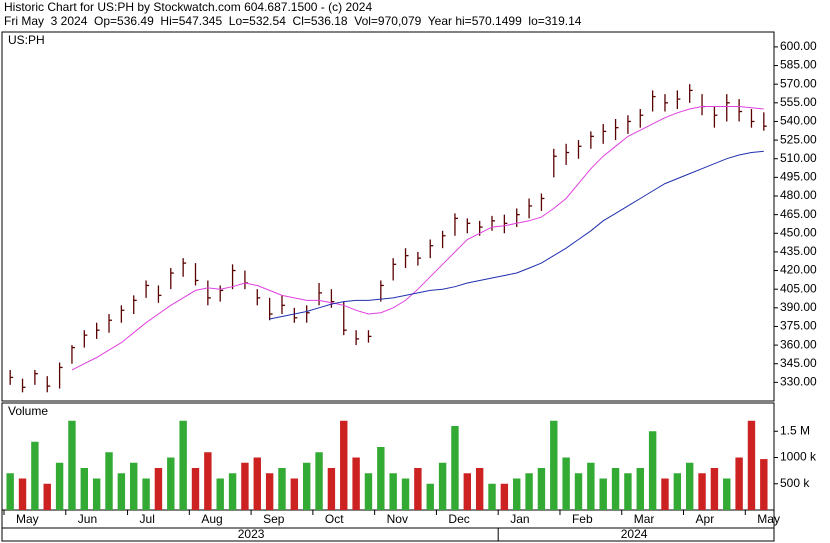 The width and height of the screenshot is (830, 543). Describe the element at coordinates (798, 177) in the screenshot. I see `y-tick-label: 495.00` at that location.